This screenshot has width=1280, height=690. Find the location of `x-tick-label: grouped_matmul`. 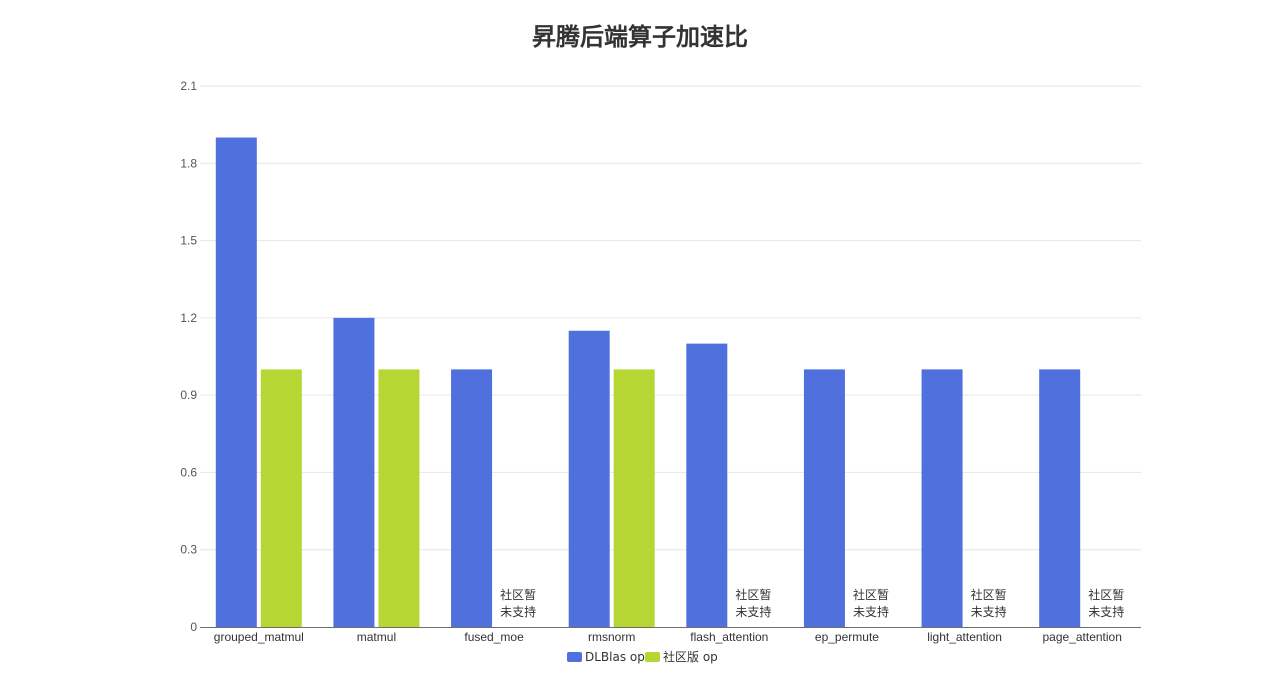

x-tick-label: grouped_matmul is located at coordinates (259, 637).